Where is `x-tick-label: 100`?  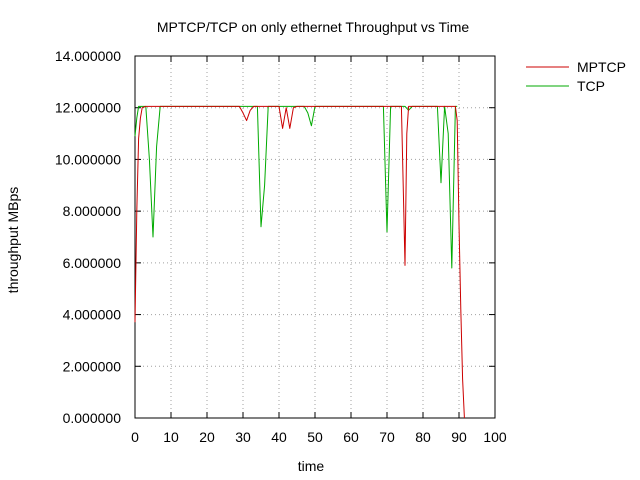 x-tick-label: 100 is located at coordinates (495, 437).